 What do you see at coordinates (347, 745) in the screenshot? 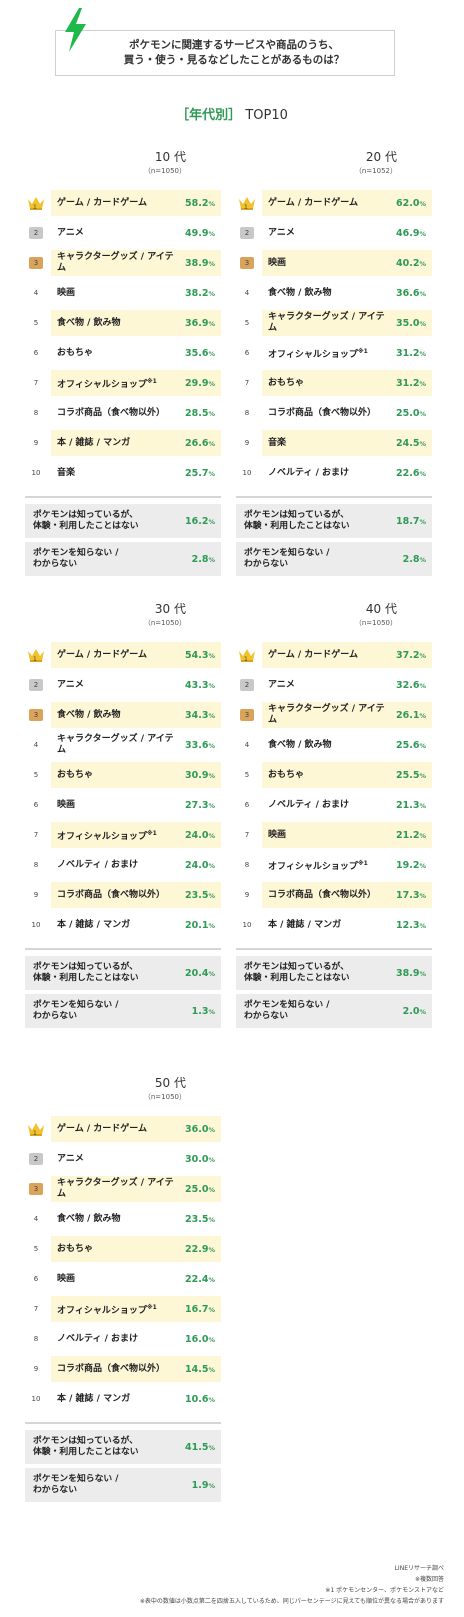
I see `row-label-wrap: 食べ物 / 飲み物 25.6%` at bounding box center [347, 745].